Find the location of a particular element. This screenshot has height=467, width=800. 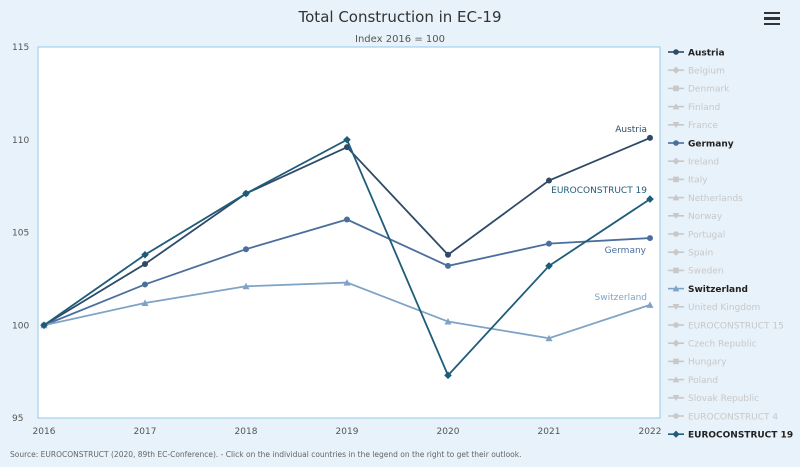

y-tick-label: 110 is located at coordinates (20, 141).